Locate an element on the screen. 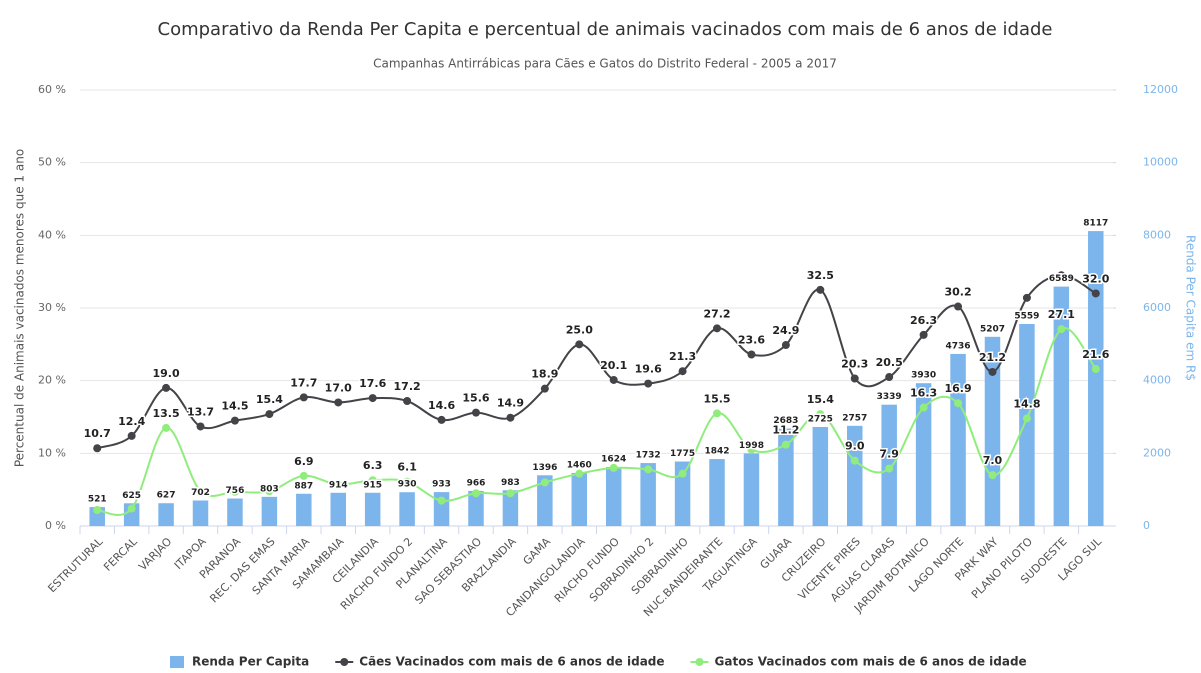  bar-value-label: 1998 is located at coordinates (751, 446).